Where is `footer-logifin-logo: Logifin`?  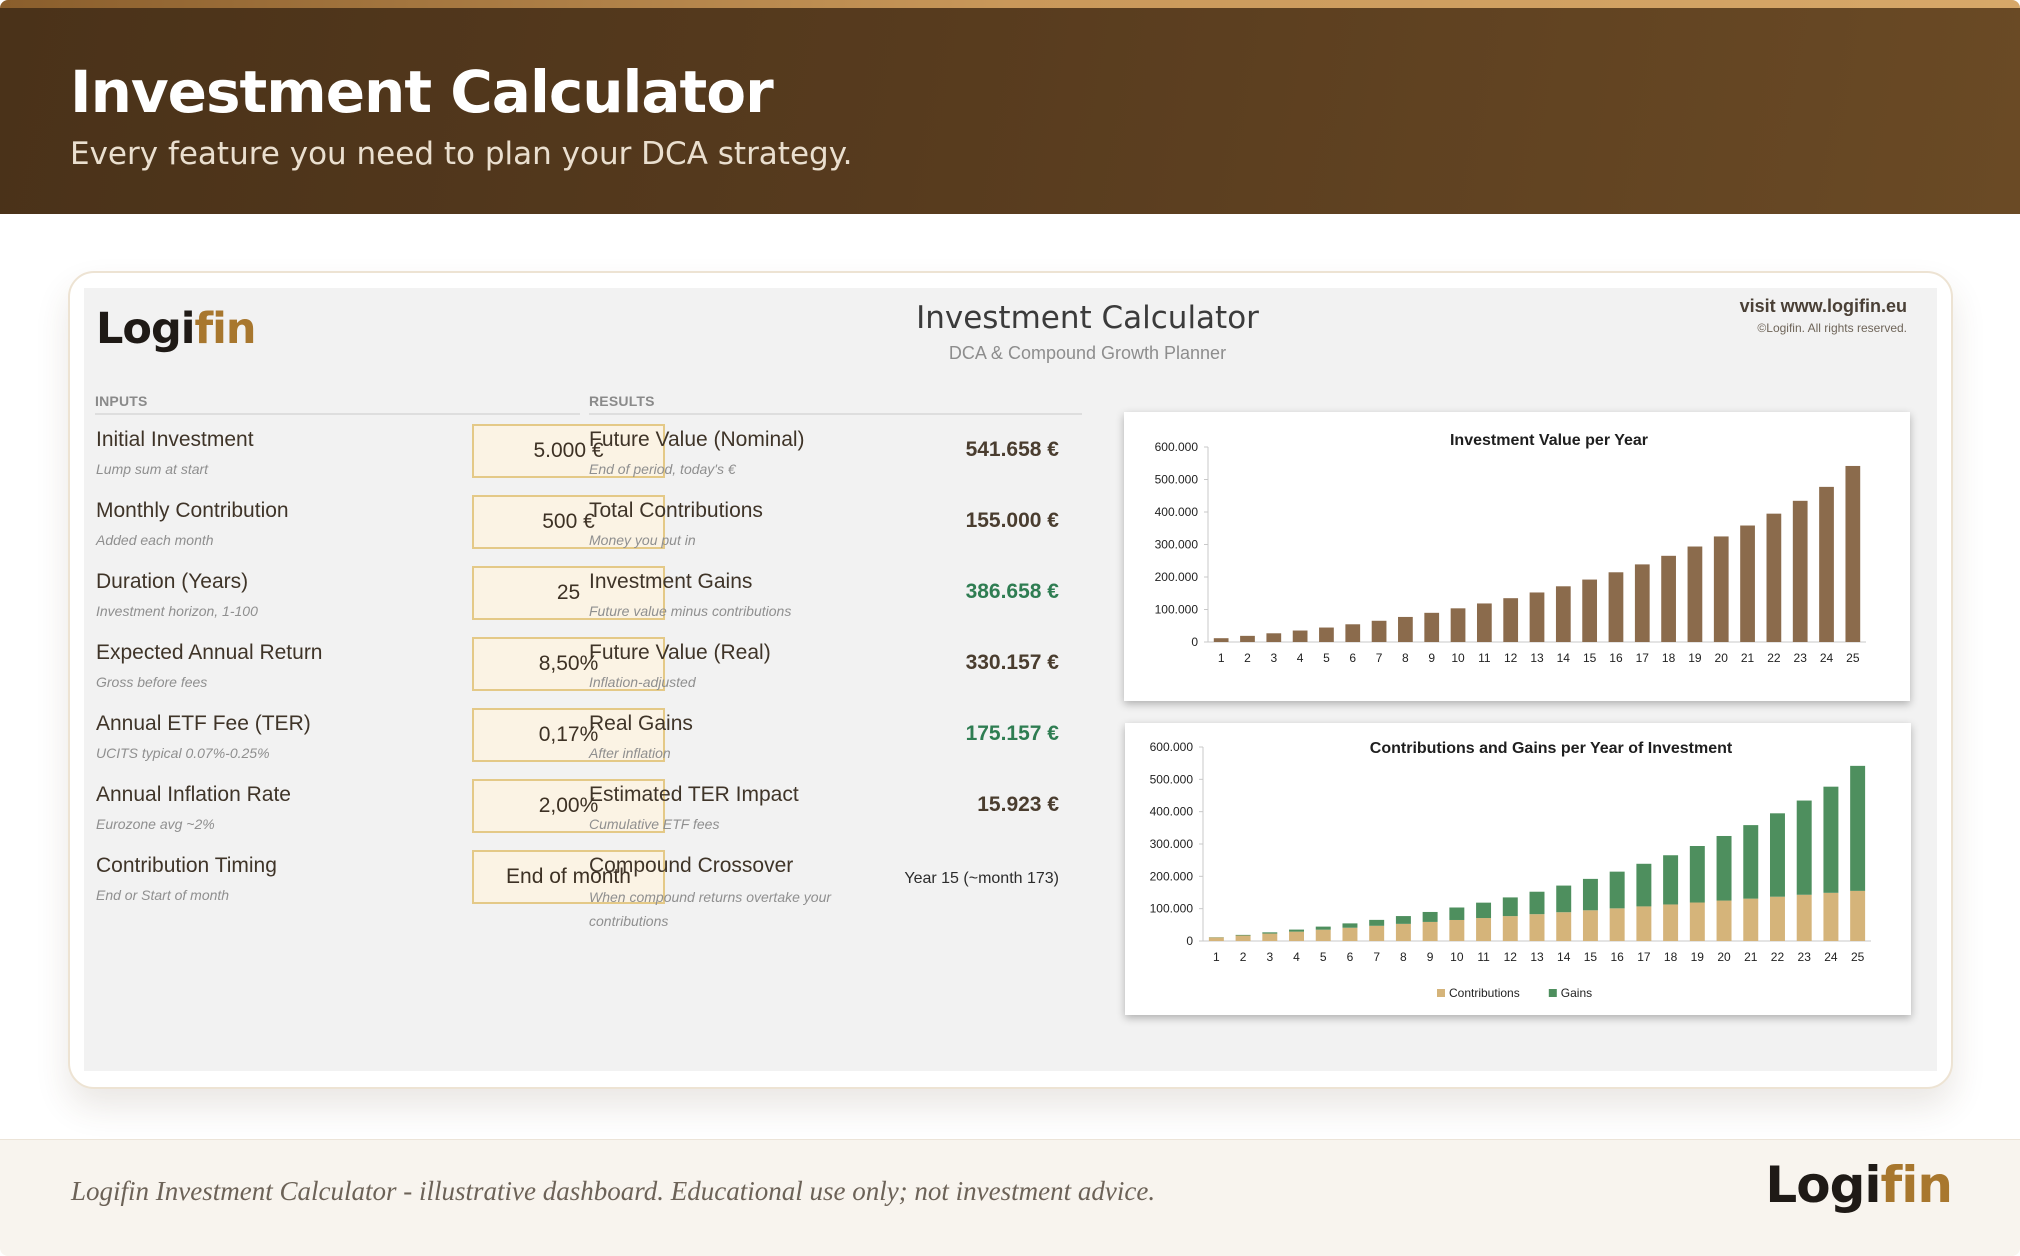 footer-logifin-logo: Logifin is located at coordinates (1859, 1185).